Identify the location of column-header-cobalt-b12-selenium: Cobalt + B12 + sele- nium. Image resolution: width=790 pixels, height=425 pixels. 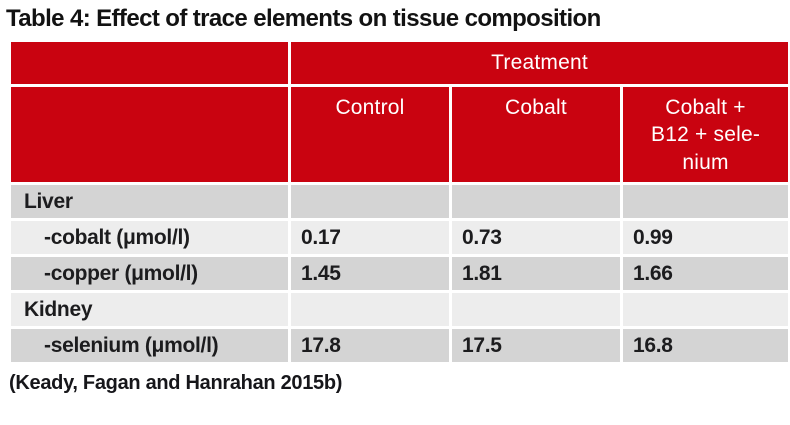
(704, 134).